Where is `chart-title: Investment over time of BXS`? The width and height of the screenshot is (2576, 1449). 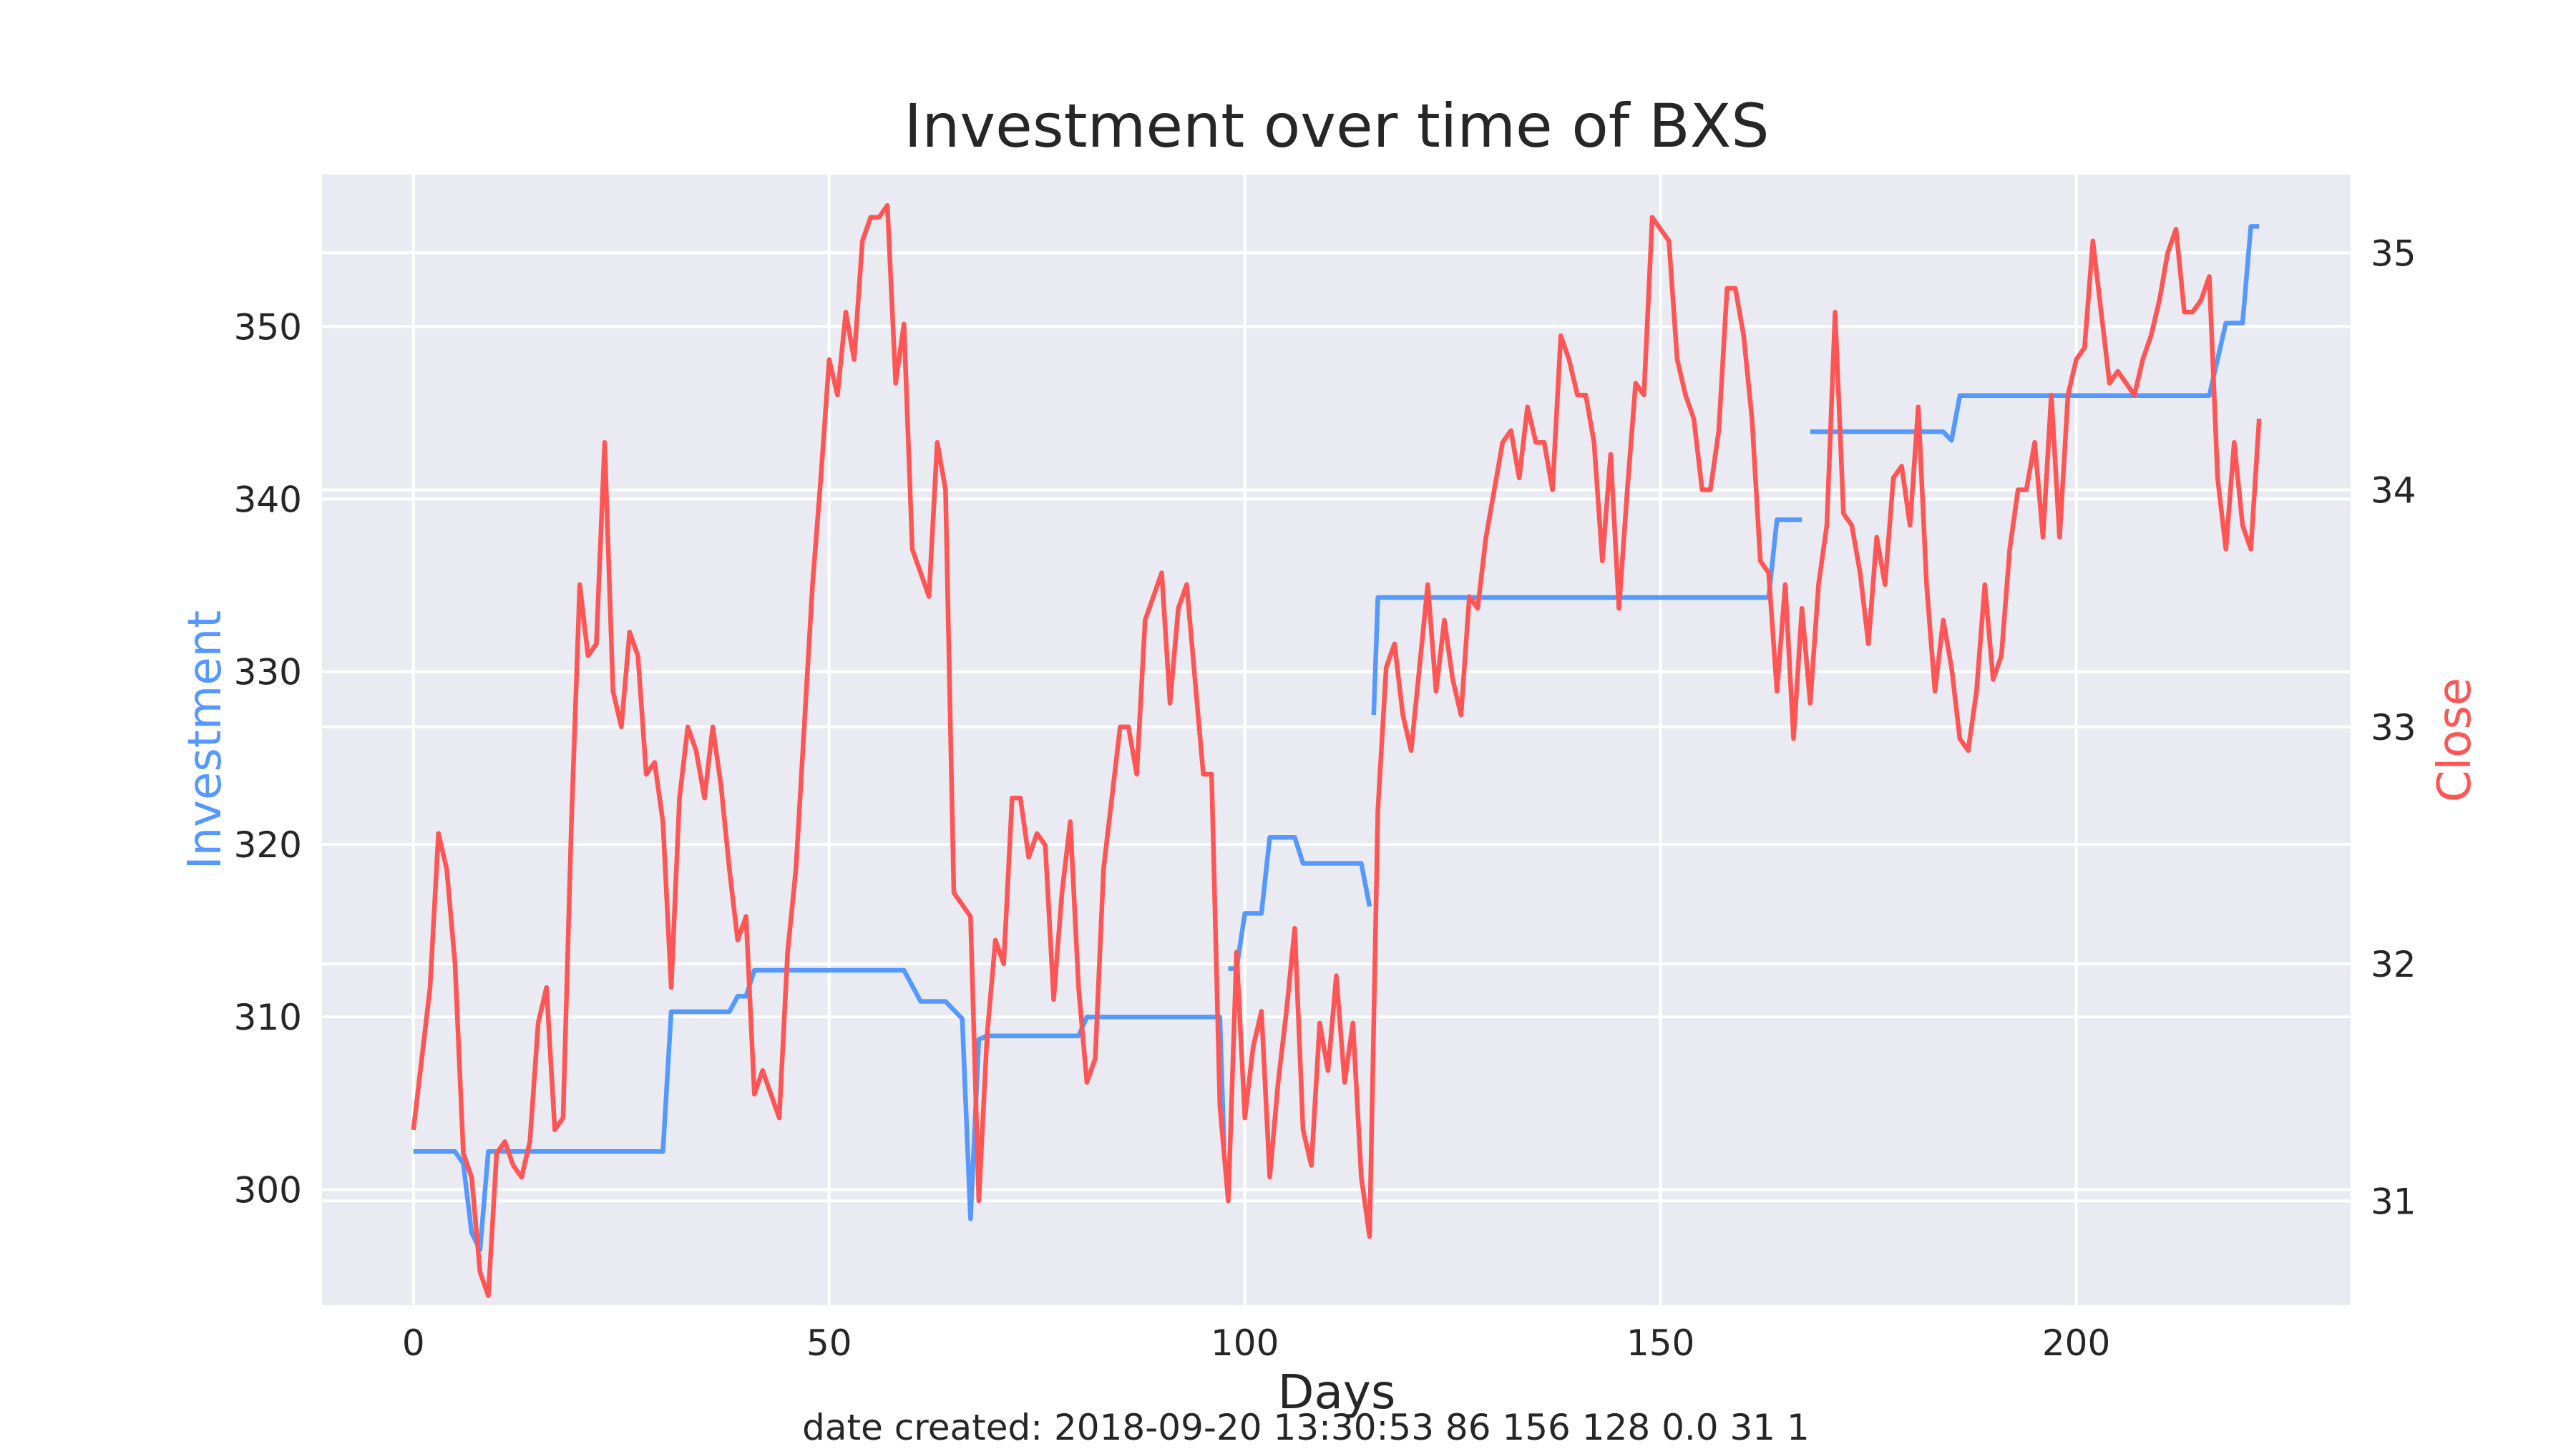 chart-title: Investment over time of BXS is located at coordinates (1336, 126).